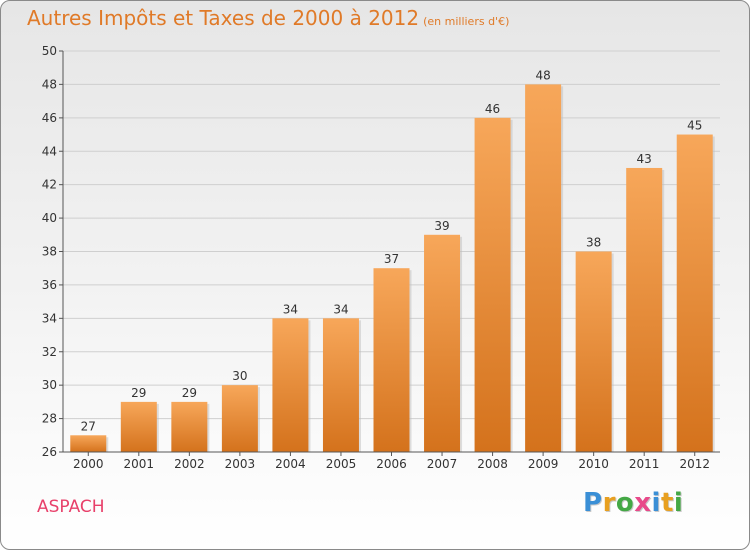  I want to click on data-label: 38, so click(593, 243).